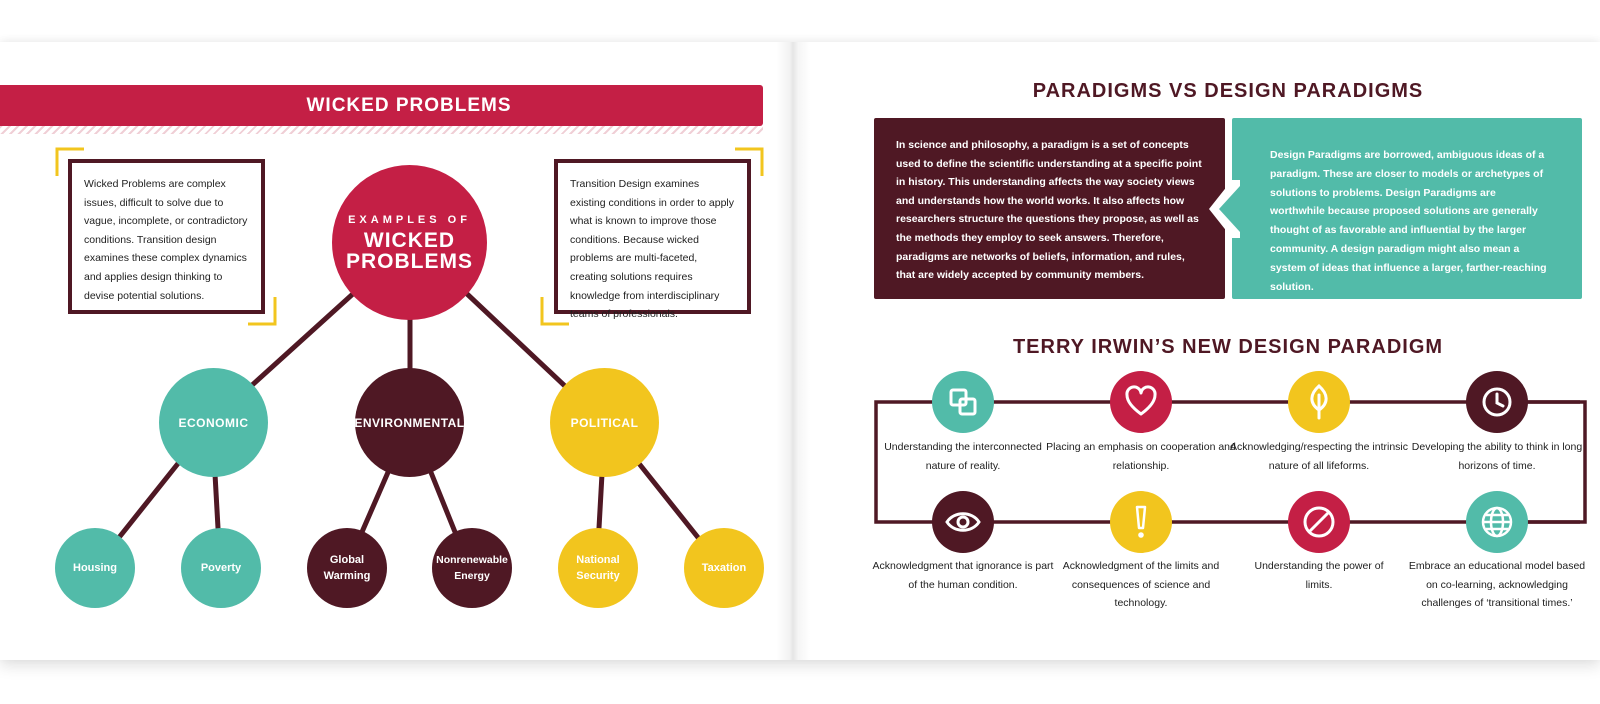 The image size is (1600, 704). What do you see at coordinates (1224, 209) in the screenshot?
I see `speech-notch-decoration` at bounding box center [1224, 209].